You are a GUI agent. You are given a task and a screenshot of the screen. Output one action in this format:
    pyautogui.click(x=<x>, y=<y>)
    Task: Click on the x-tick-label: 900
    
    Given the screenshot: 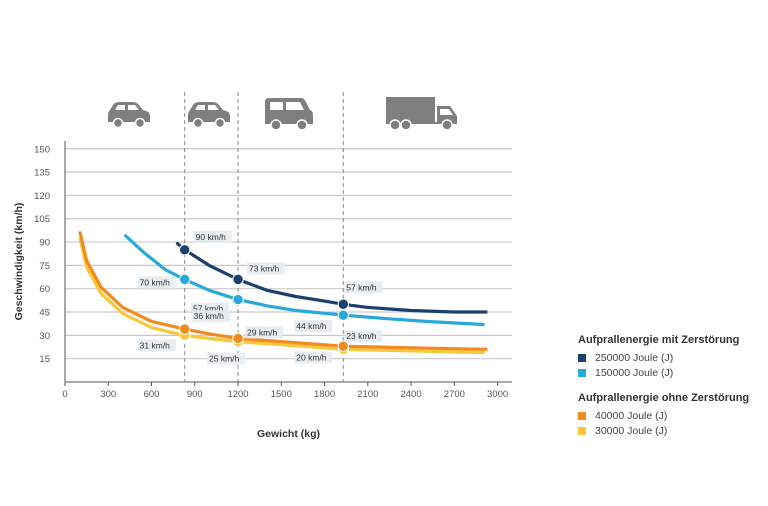 What is the action you would take?
    pyautogui.click(x=195, y=394)
    